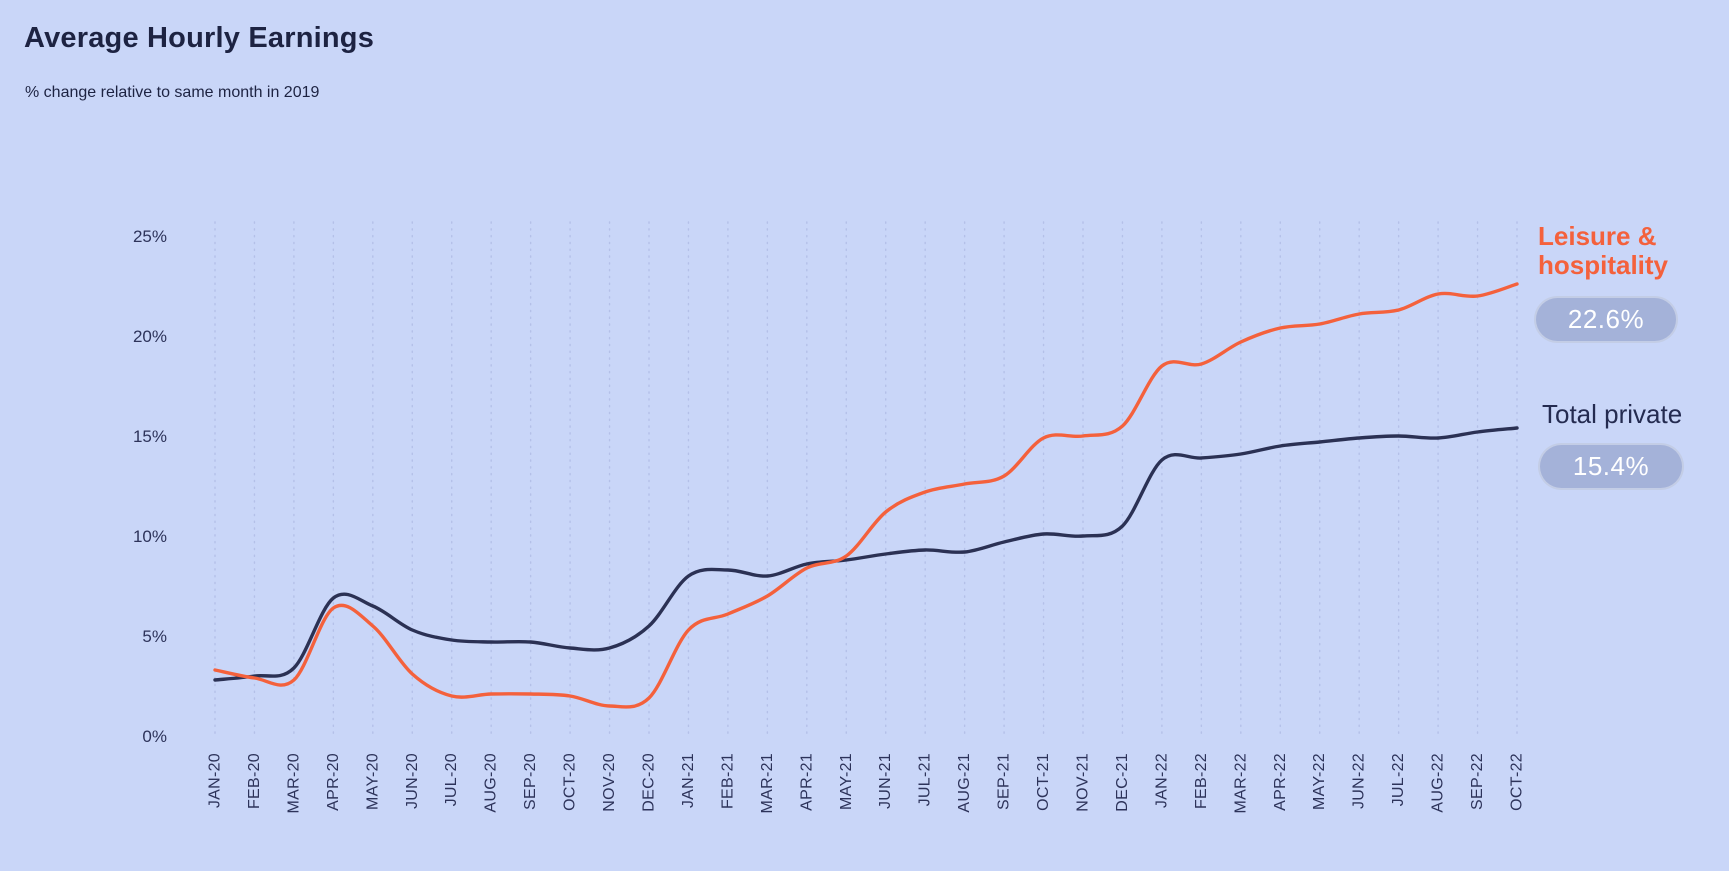 The image size is (1729, 871). Describe the element at coordinates (1122, 782) in the screenshot. I see `x-tick-label: DEC-21` at that location.